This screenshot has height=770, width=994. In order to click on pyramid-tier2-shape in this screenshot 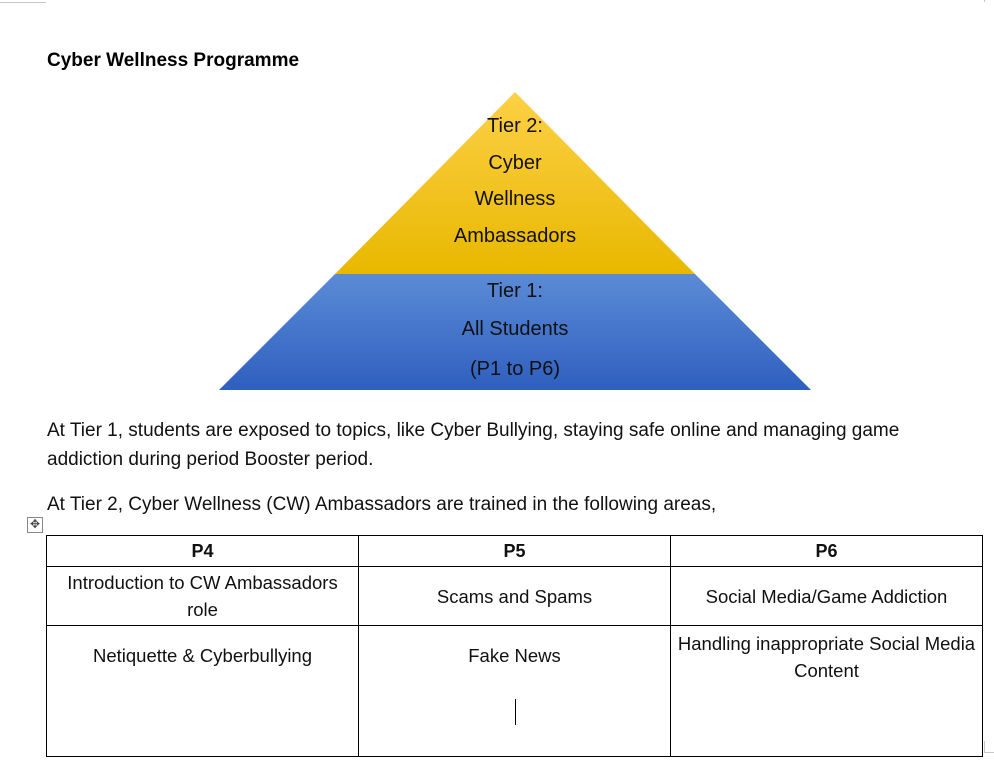, I will do `click(515, 183)`.